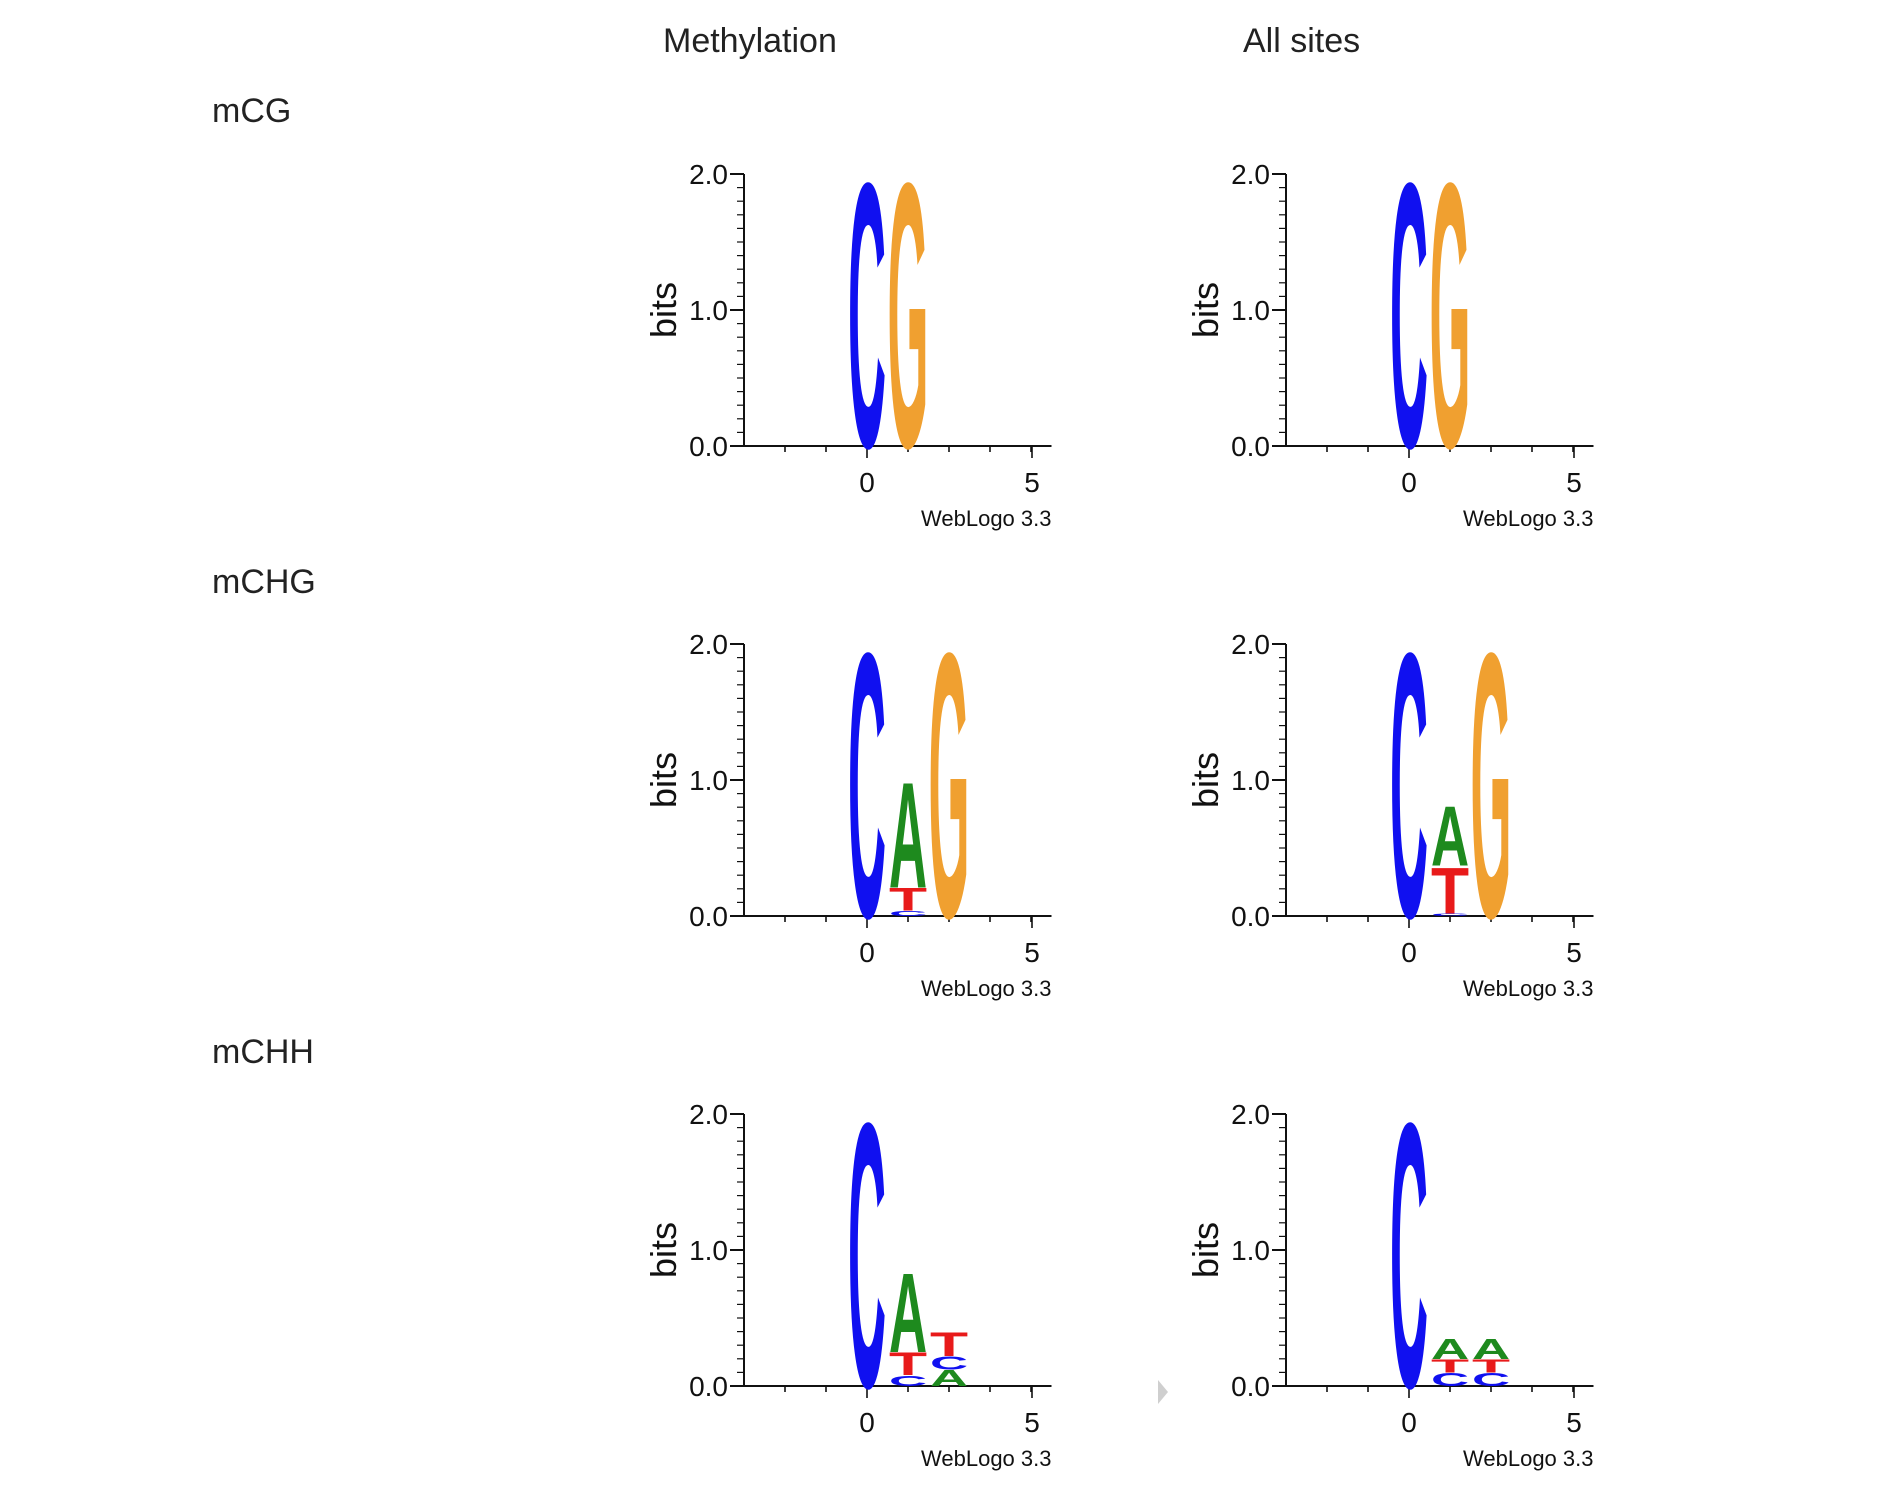  Describe the element at coordinates (750, 41) in the screenshot. I see `column-header-methylation: Methylation` at that location.